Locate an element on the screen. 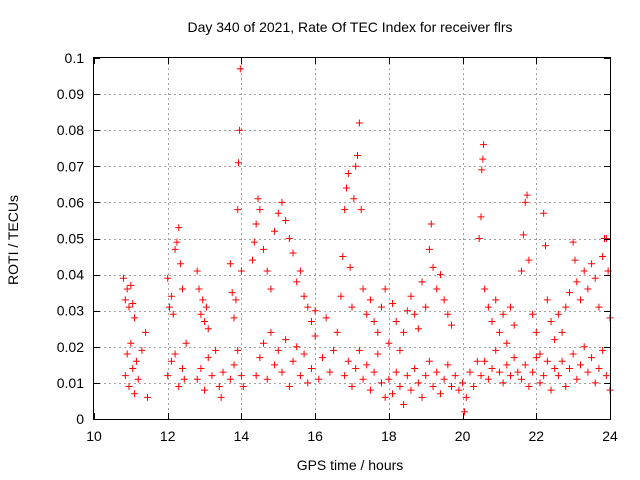 The image size is (640, 480). x-tick-labels: 10 12 14 16 18 20 22 24 is located at coordinates (352, 436).